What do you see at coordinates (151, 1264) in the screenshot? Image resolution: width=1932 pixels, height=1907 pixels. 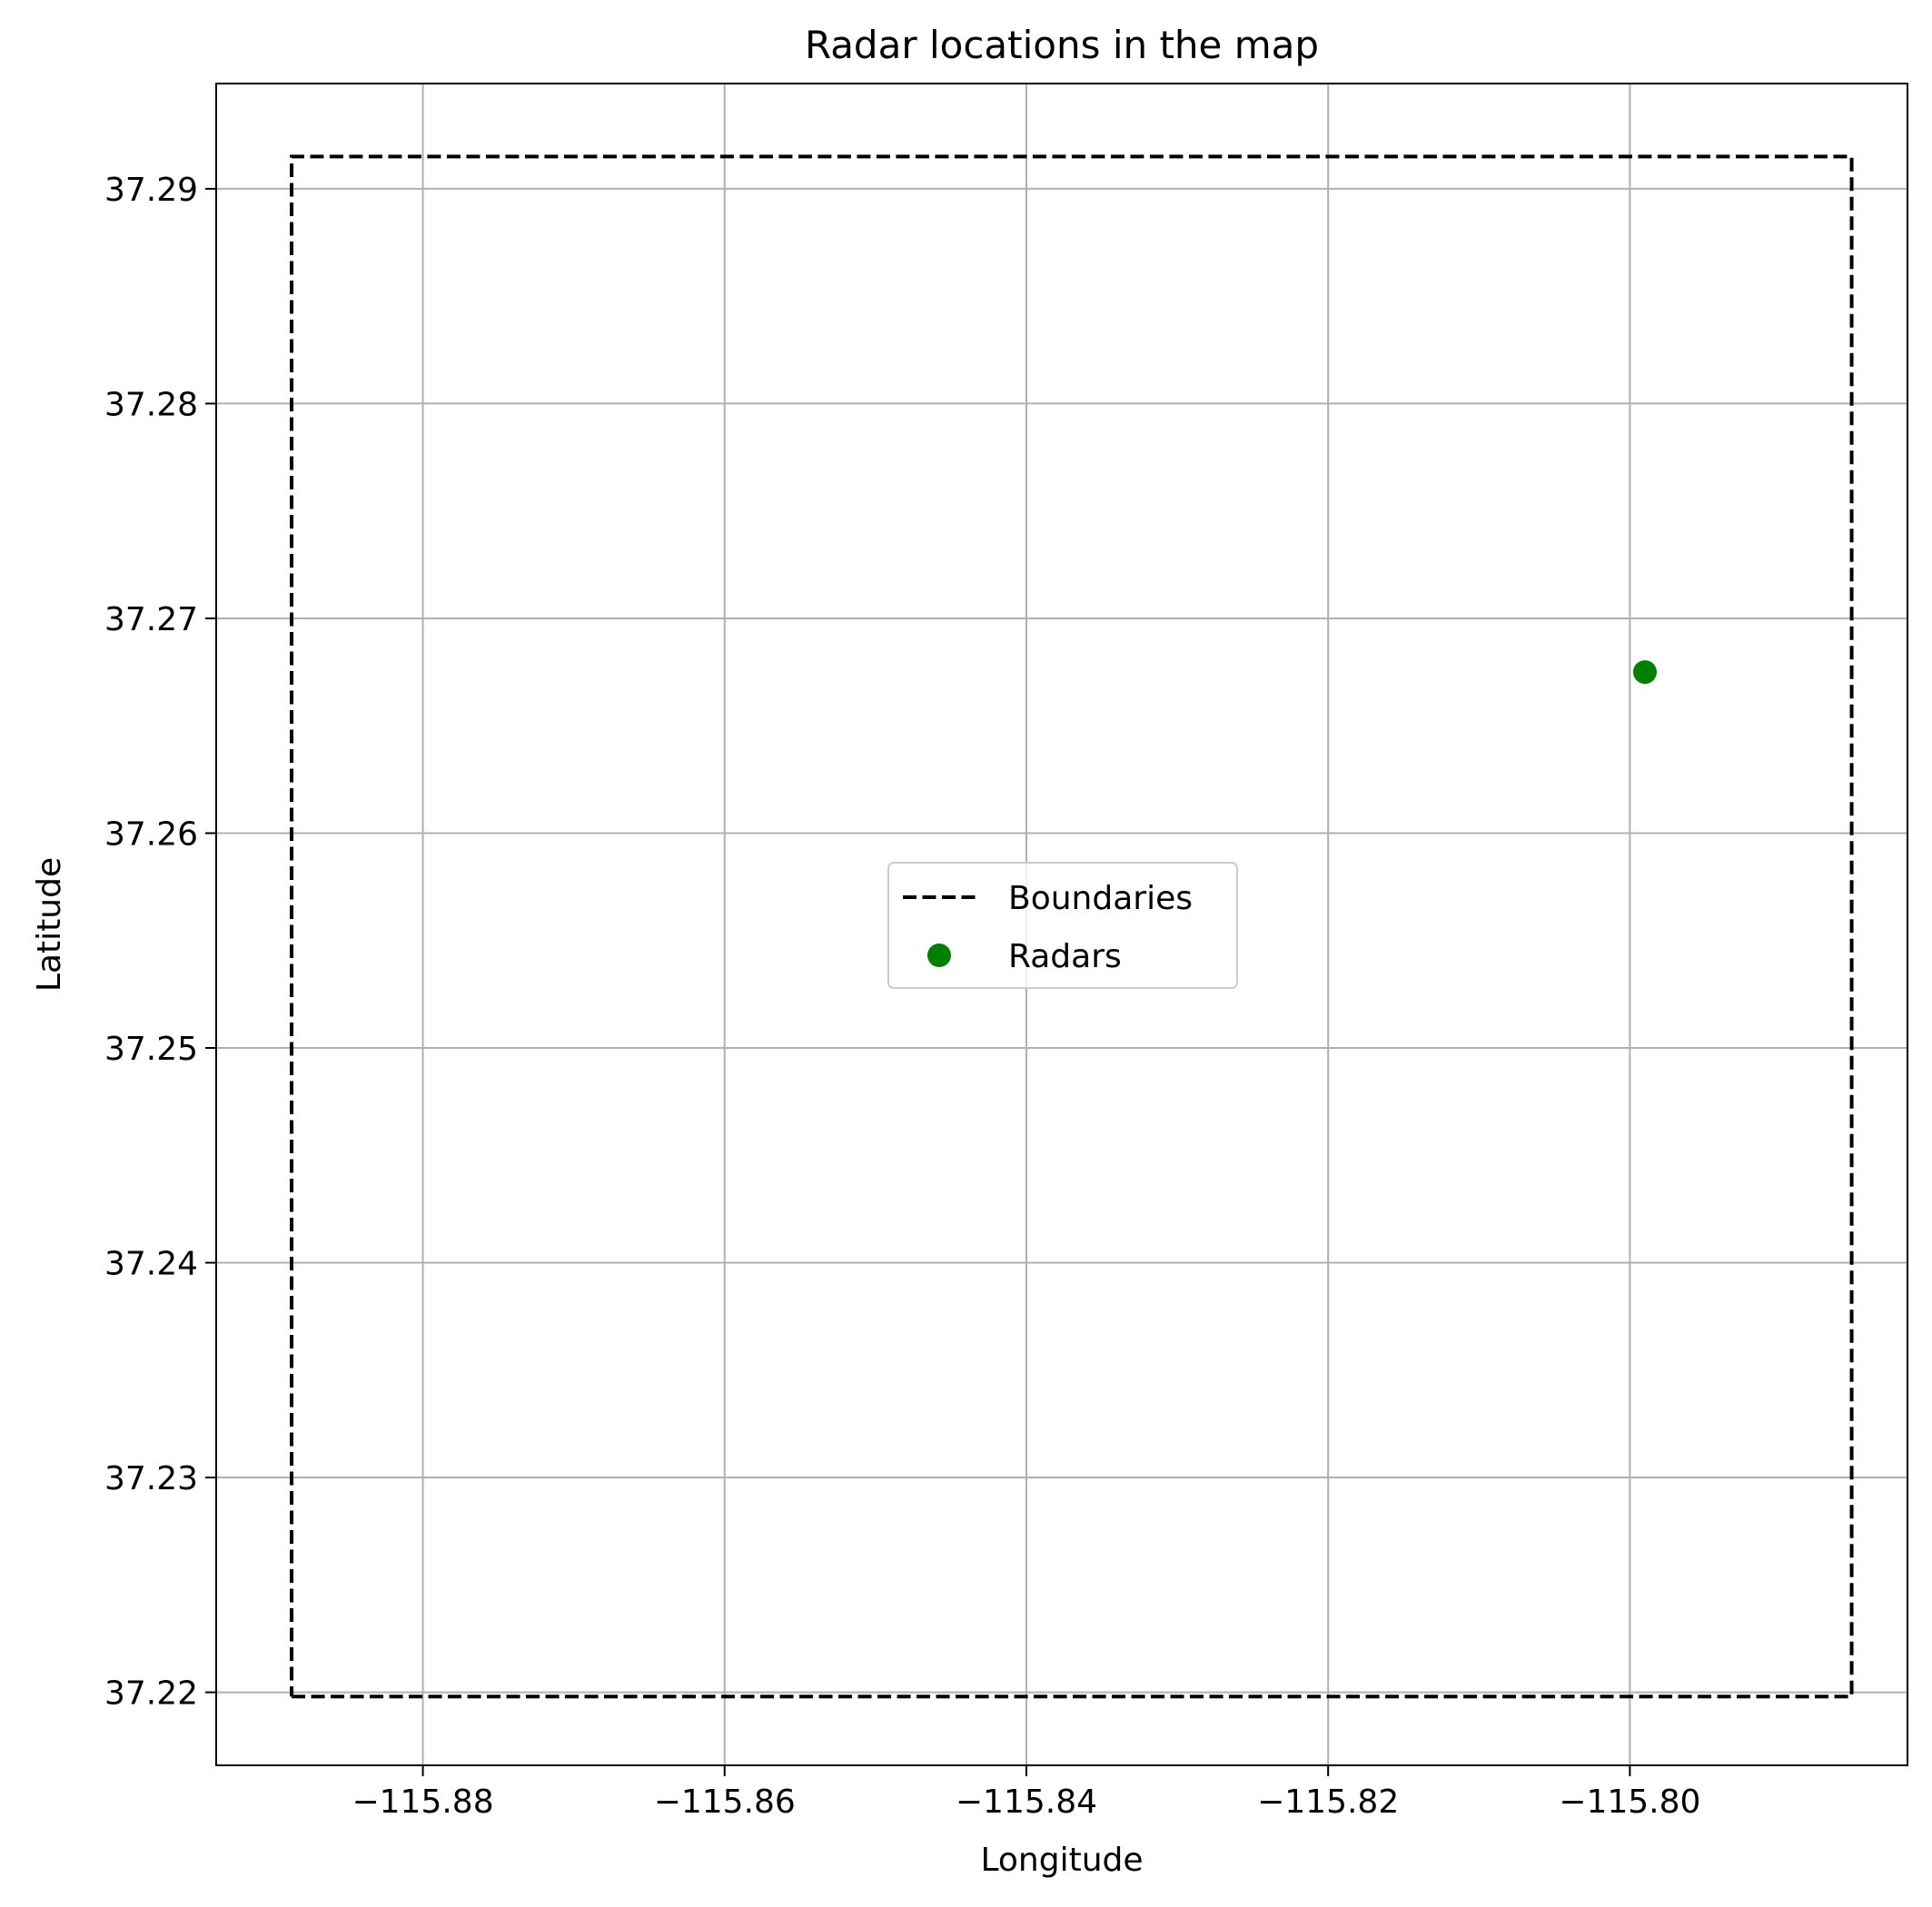 I see `y-tick-label: 37.24` at bounding box center [151, 1264].